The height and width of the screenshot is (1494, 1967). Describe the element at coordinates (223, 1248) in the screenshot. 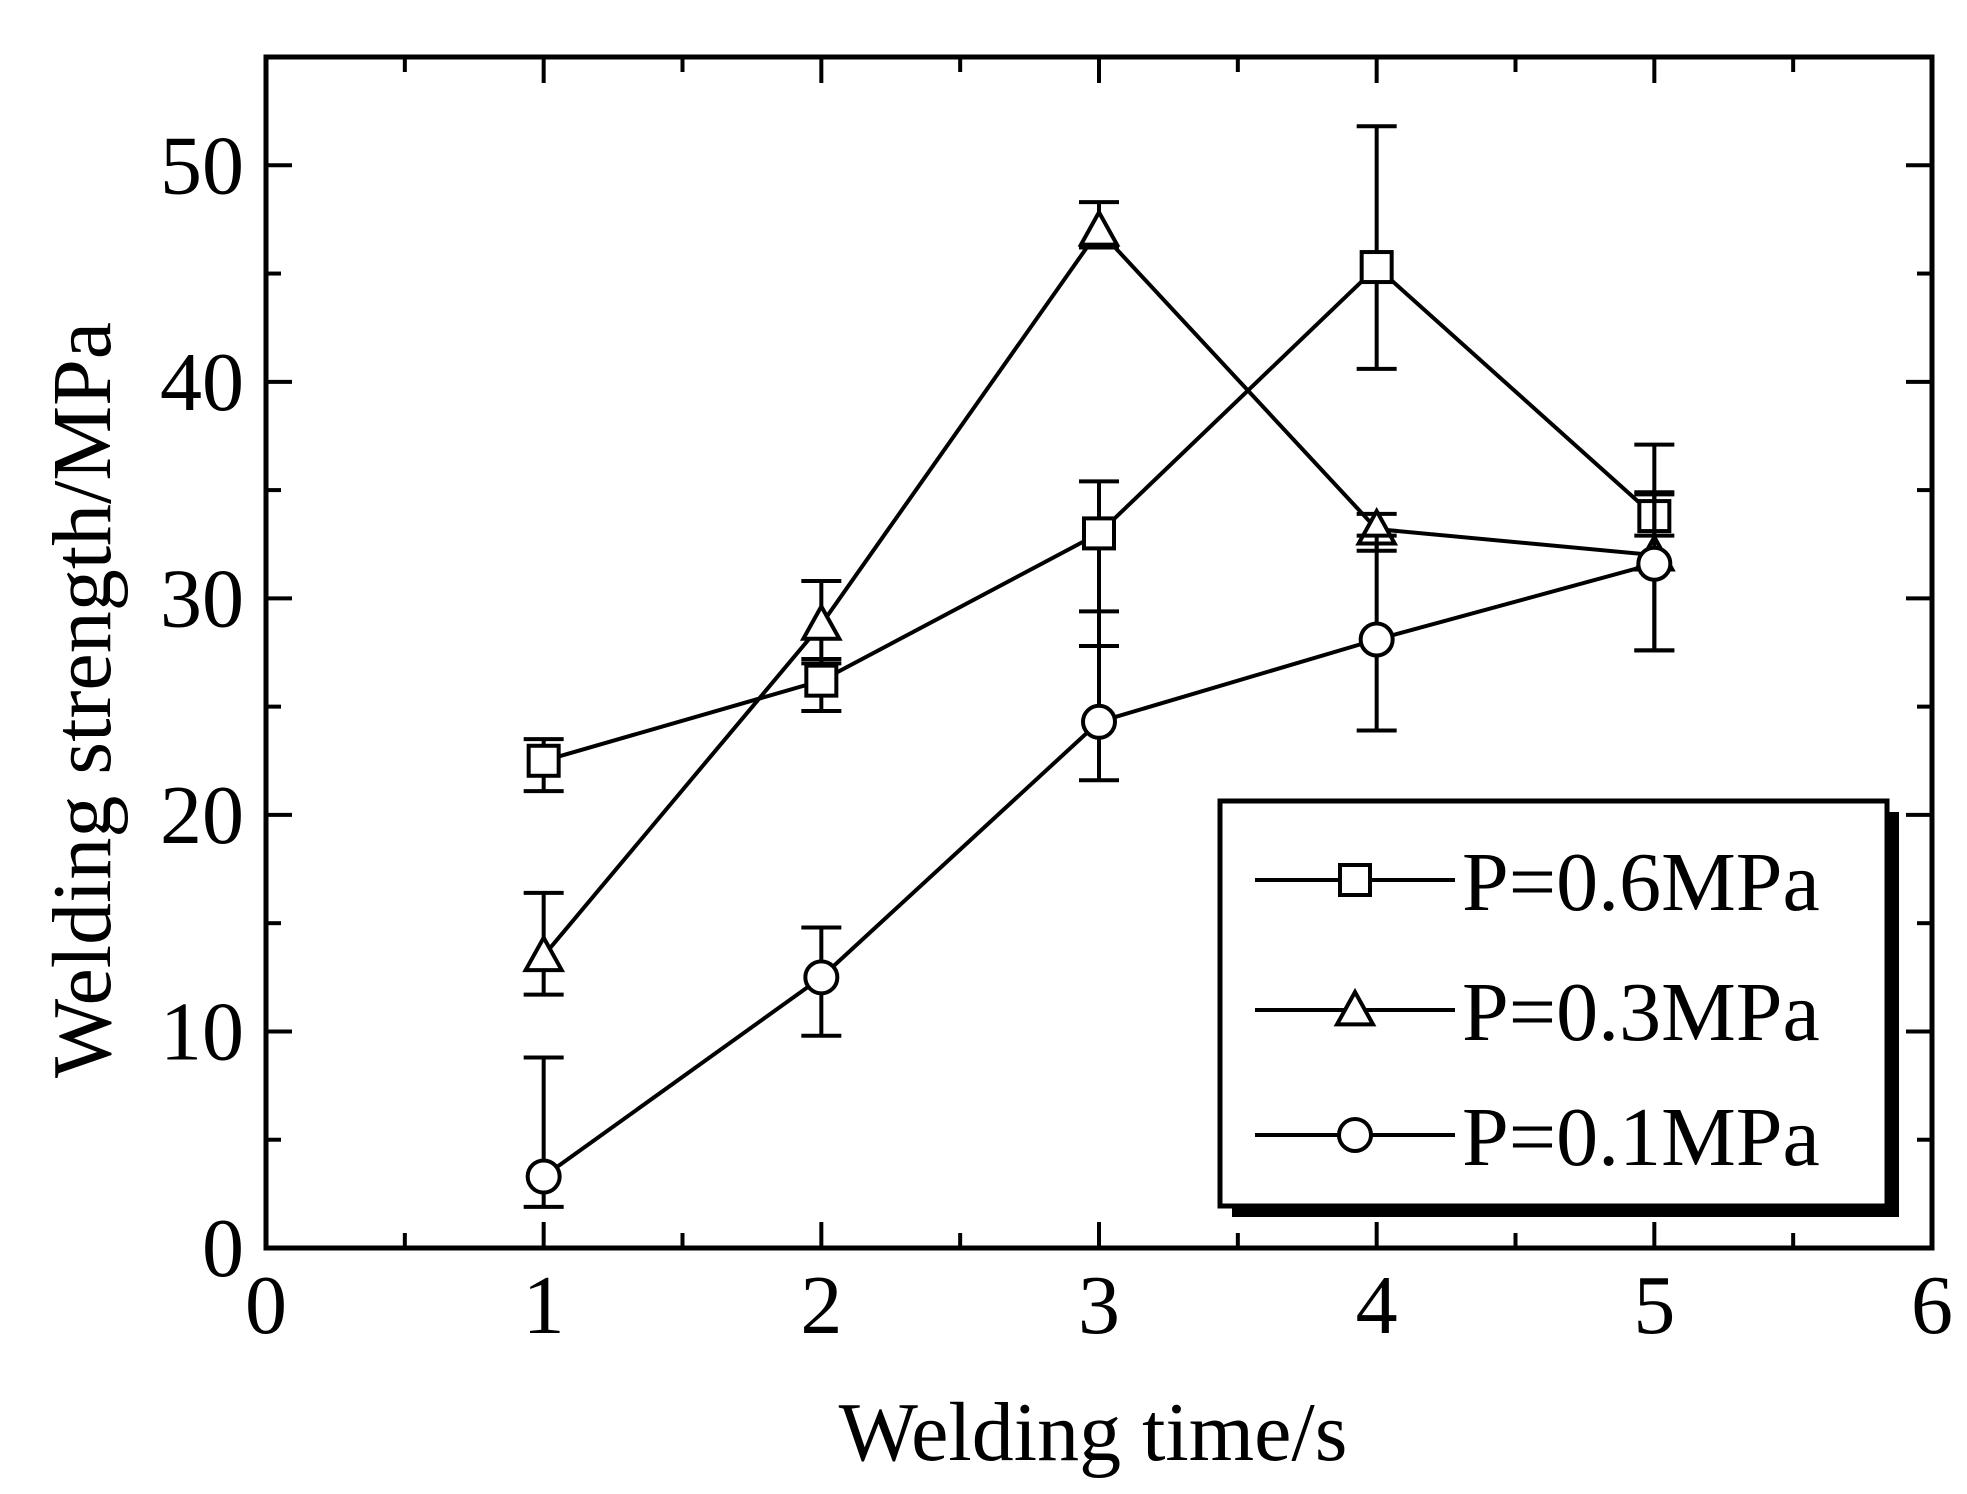

I see `y-tick-label: 0` at that location.